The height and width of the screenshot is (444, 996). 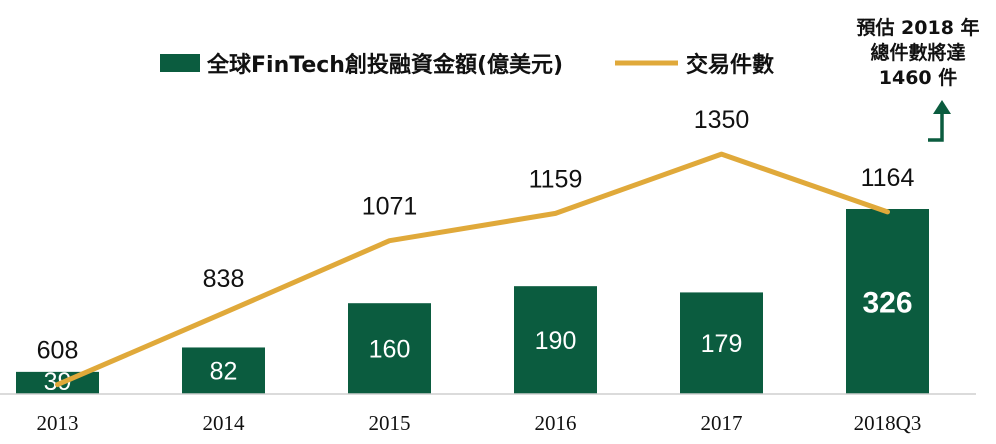 I want to click on bar-2017, so click(x=721, y=343).